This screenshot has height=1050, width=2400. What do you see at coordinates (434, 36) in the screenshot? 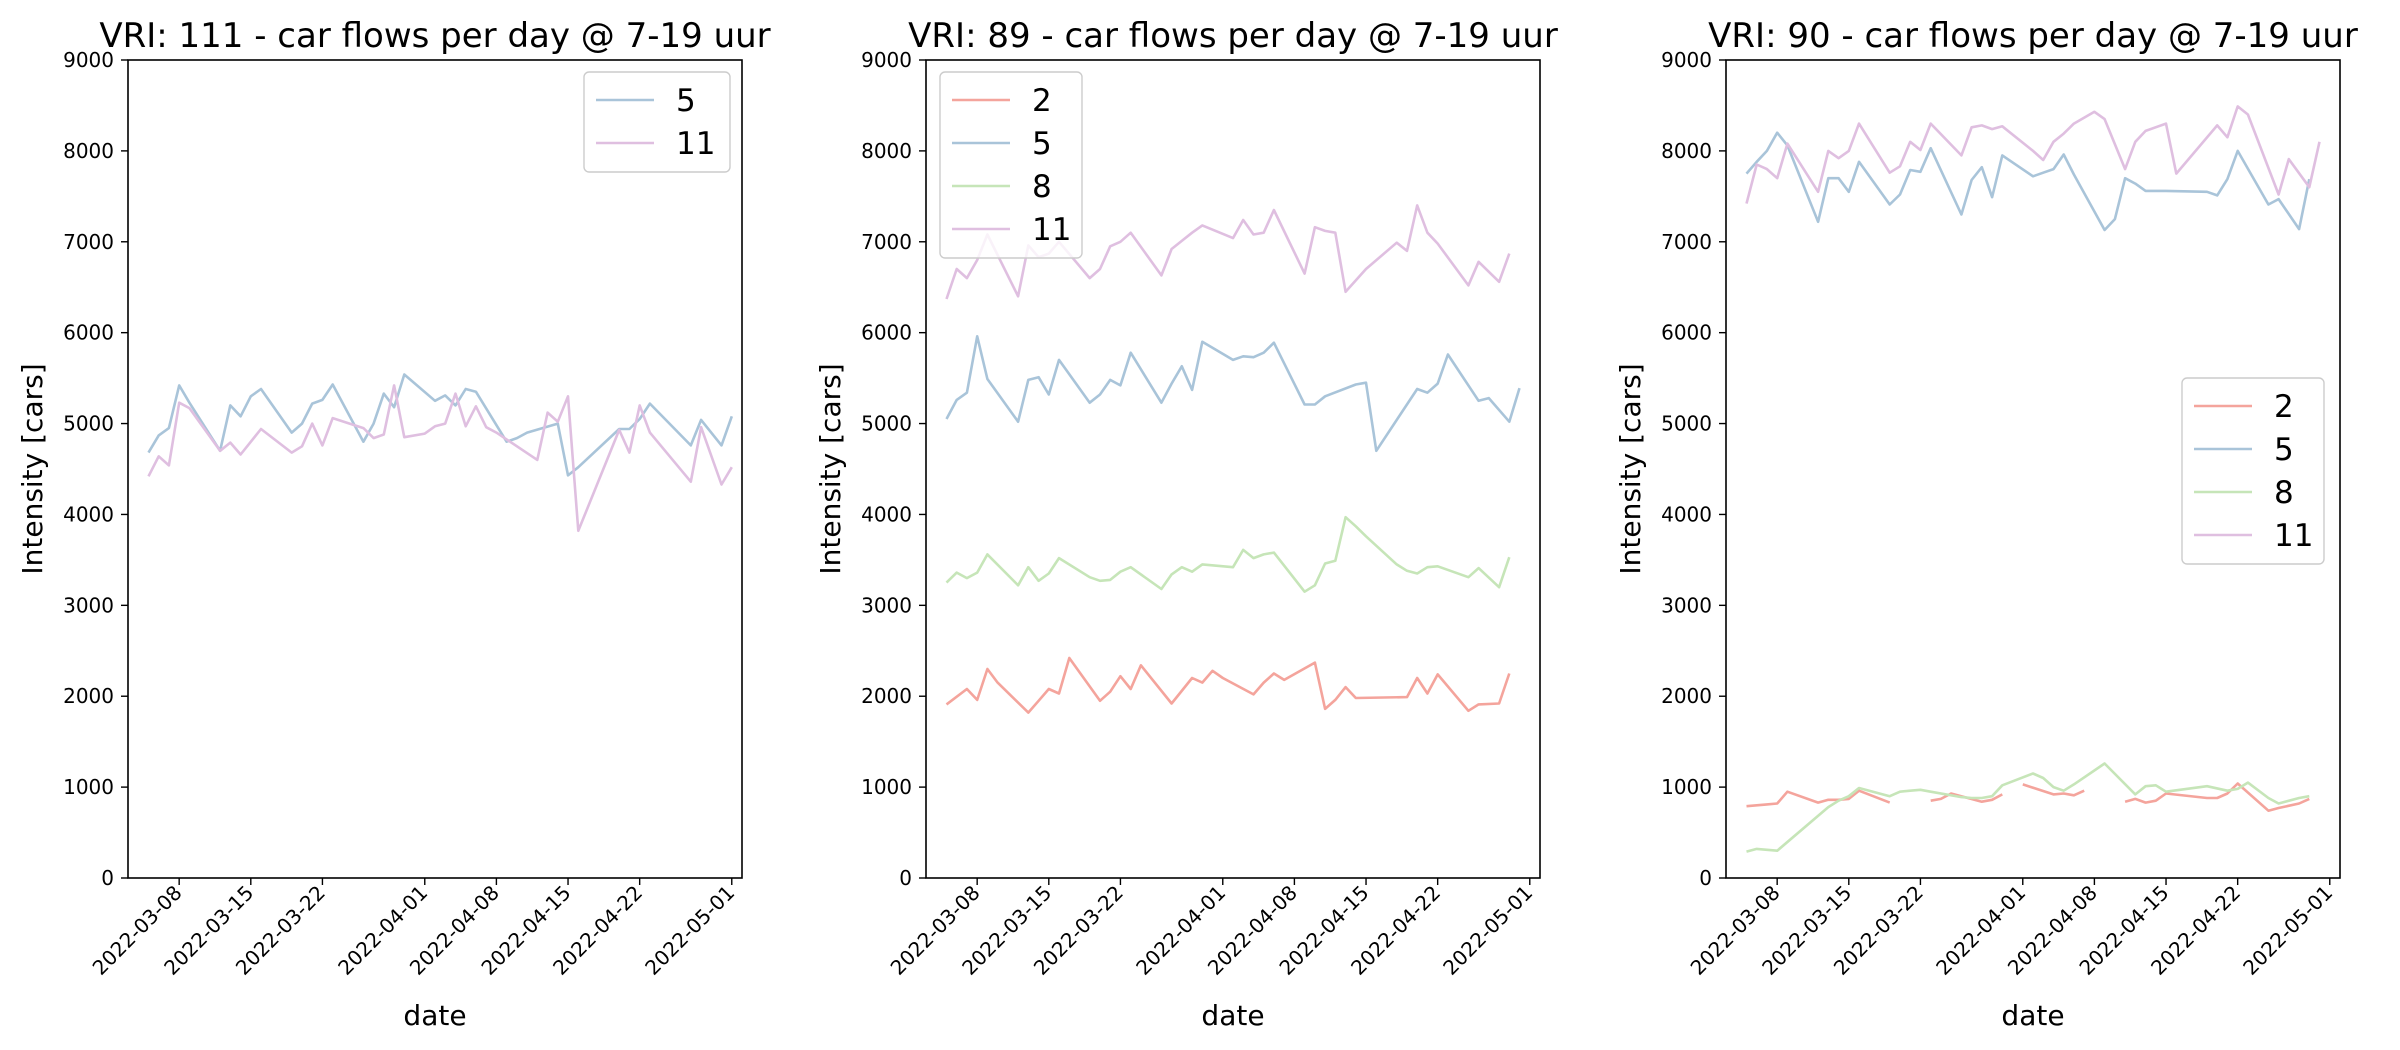
I see `chart-title: VRI: 111 - car flows per day @ 7-19 uur` at bounding box center [434, 36].